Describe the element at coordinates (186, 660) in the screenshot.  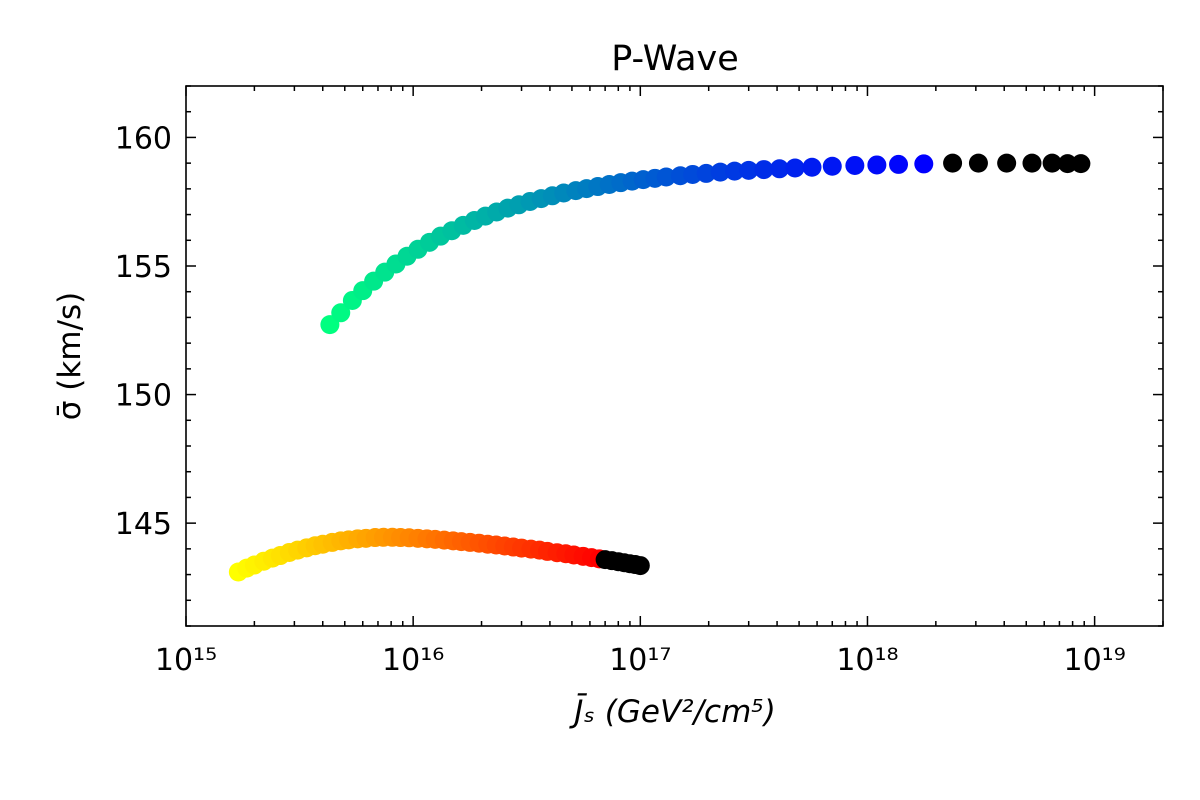
I see `x-tick-label: 10¹⁵` at that location.